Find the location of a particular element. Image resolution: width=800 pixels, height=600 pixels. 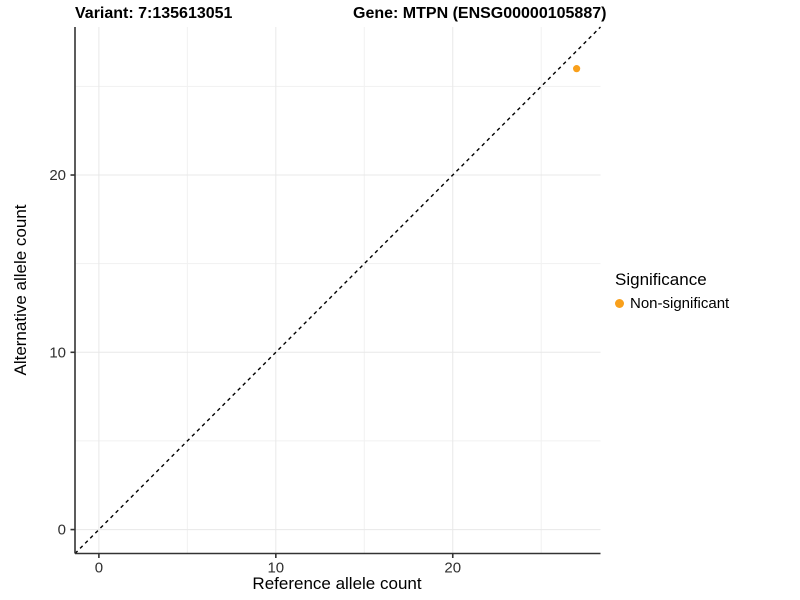

legend-point-icon is located at coordinates (619, 303).